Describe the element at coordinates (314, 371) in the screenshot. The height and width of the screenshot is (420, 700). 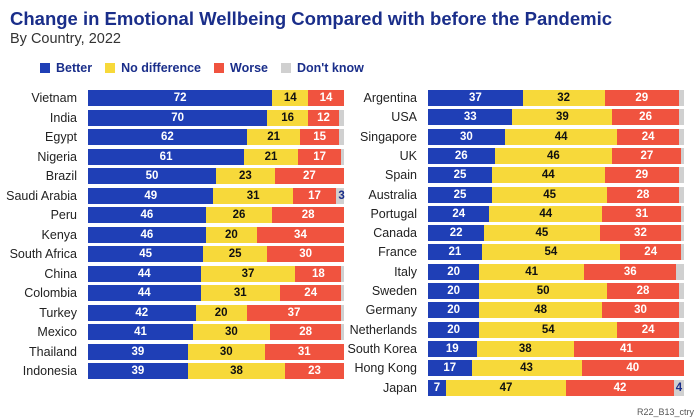
I see `bar-segment-worse: 23` at that location.